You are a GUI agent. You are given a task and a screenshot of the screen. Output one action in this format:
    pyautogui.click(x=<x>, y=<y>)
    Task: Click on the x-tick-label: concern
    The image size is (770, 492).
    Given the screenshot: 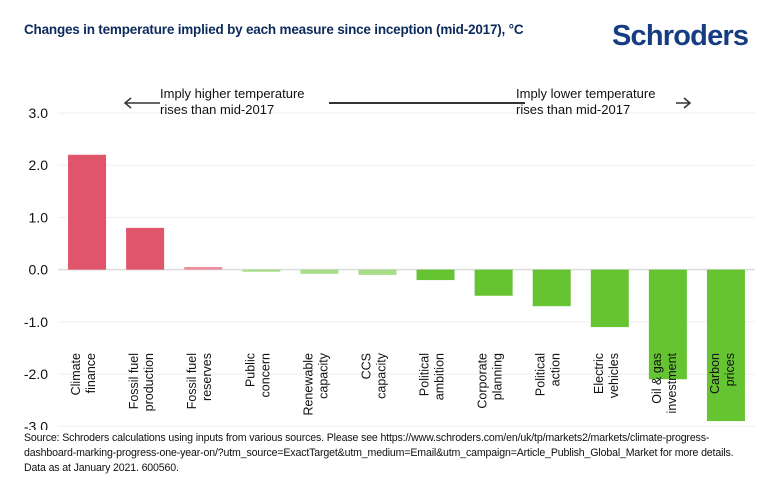 What is the action you would take?
    pyautogui.click(x=265, y=375)
    